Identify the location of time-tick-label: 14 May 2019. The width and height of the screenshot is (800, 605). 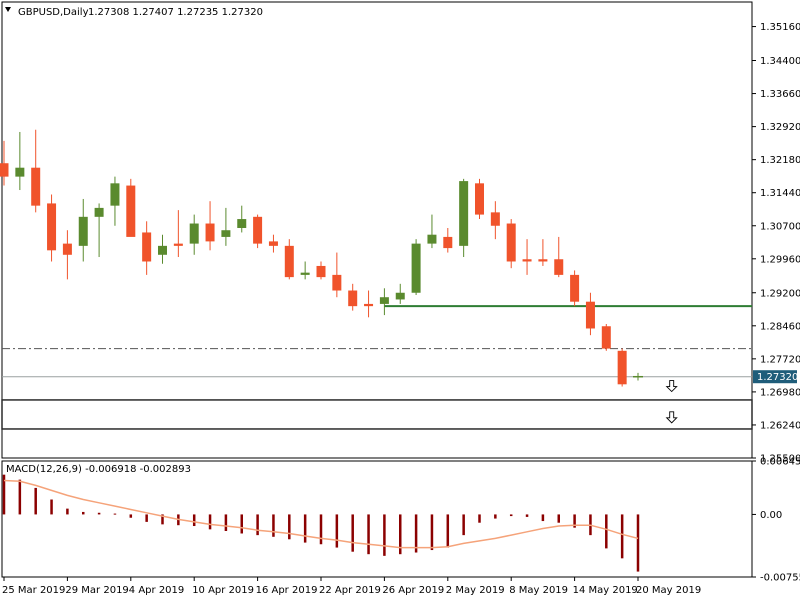
(605, 590).